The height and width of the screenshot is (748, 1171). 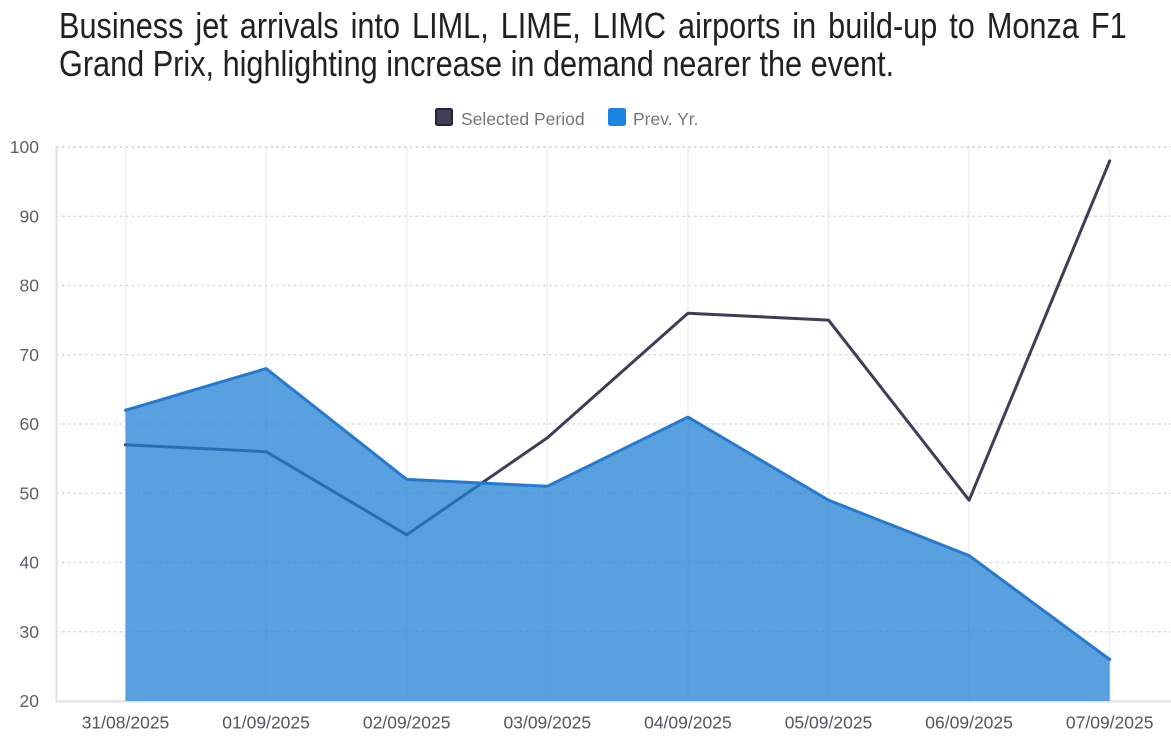 What do you see at coordinates (30, 563) in the screenshot?
I see `svg-text: 40` at bounding box center [30, 563].